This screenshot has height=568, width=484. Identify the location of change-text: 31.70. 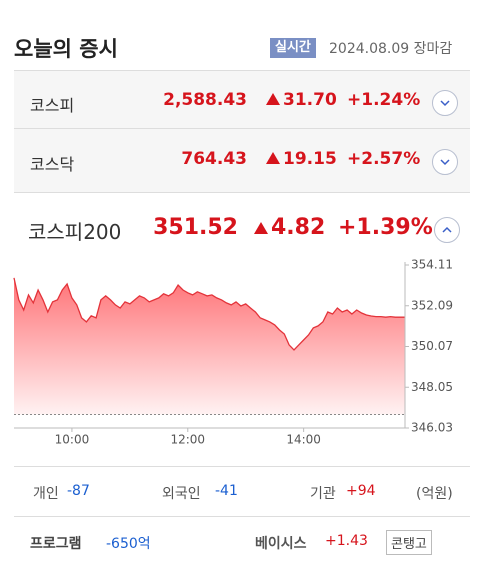
(310, 100).